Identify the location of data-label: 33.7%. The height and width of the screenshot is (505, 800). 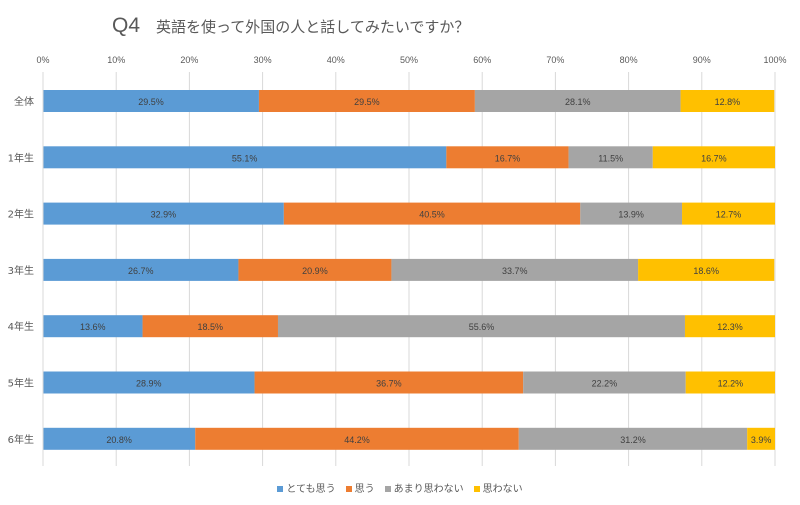
(515, 271).